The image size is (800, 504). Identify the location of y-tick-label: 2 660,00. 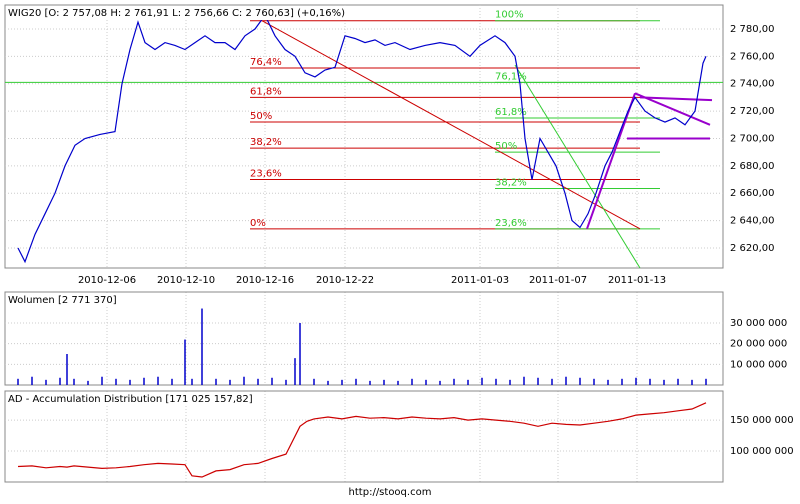
(752, 193).